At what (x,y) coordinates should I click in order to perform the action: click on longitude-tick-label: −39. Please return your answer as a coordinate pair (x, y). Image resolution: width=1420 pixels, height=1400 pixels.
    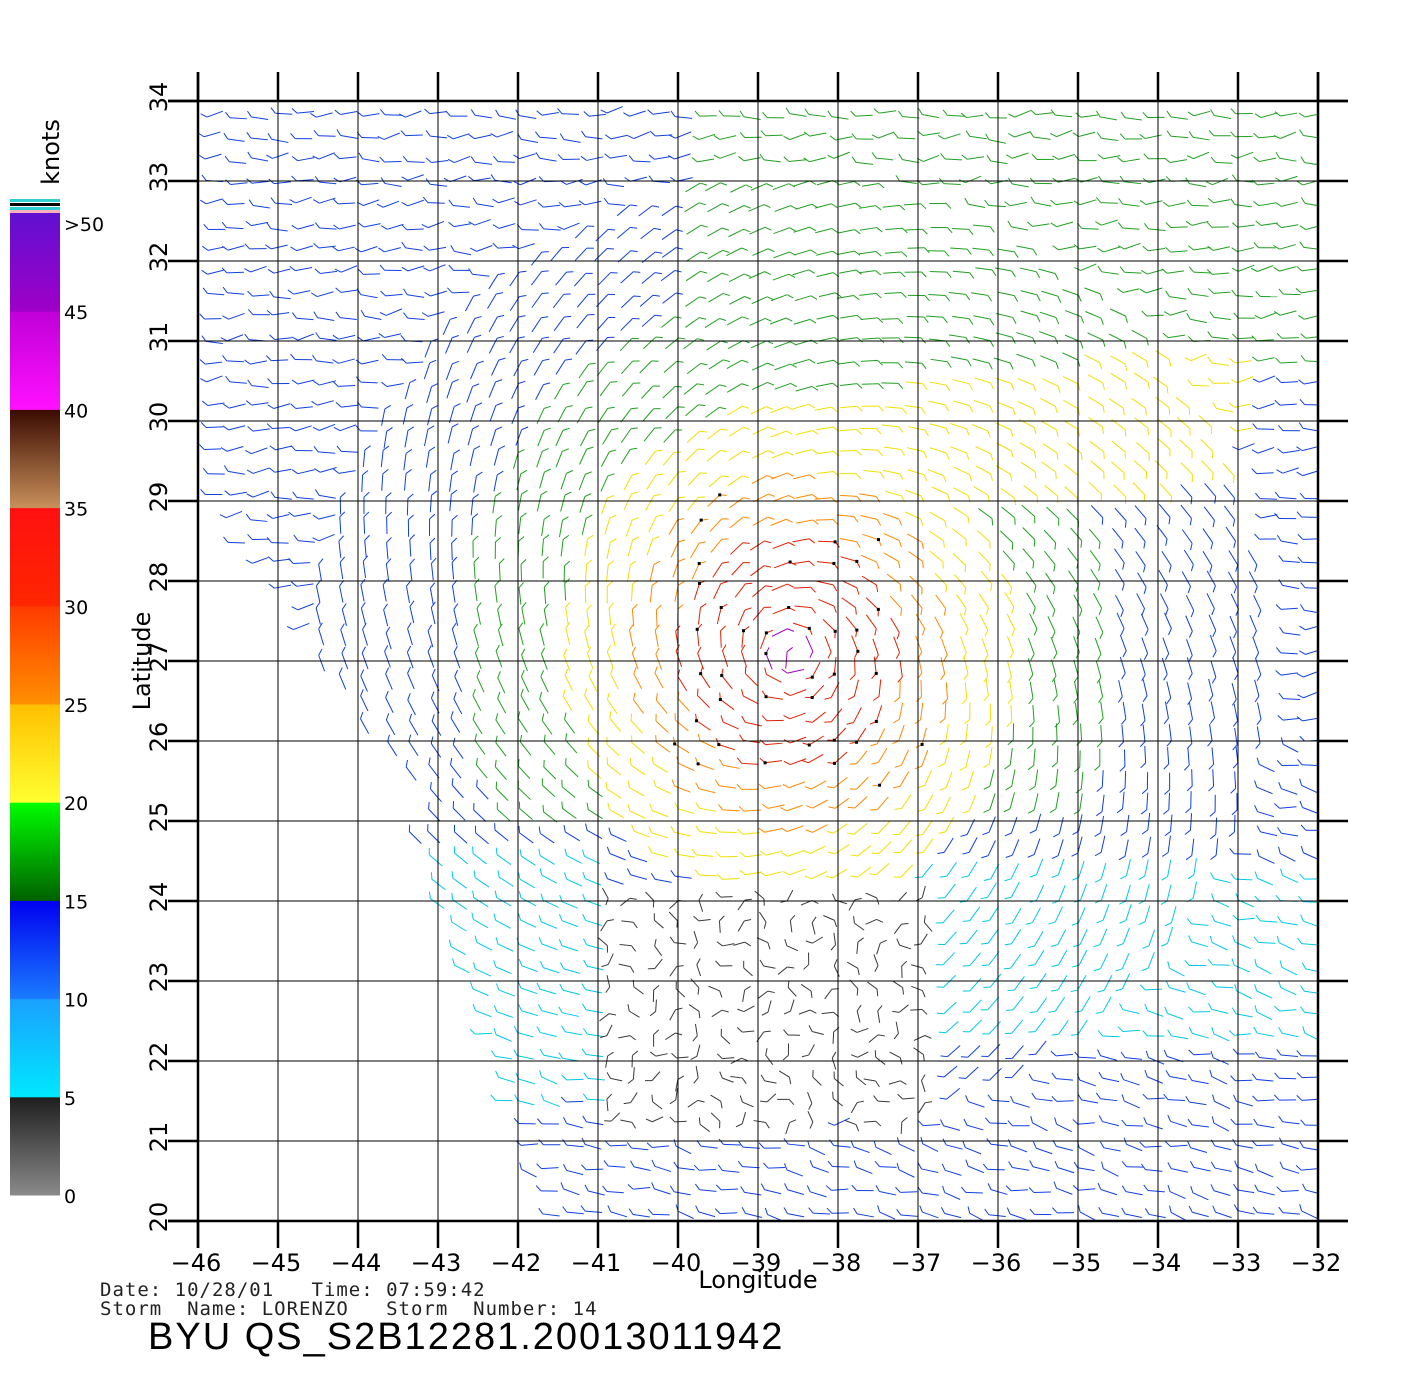
    Looking at the image, I should click on (756, 1263).